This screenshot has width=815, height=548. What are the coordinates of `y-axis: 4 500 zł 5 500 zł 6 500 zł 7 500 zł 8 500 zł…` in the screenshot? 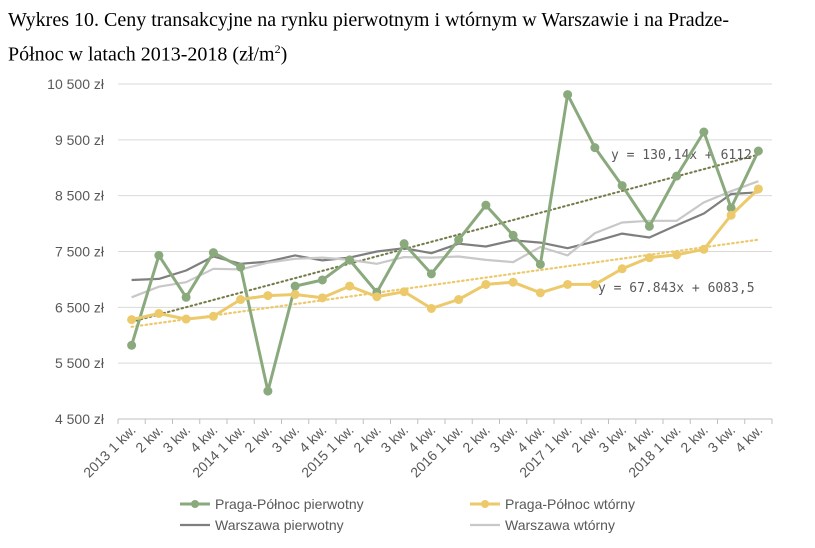 It's located at (76, 251).